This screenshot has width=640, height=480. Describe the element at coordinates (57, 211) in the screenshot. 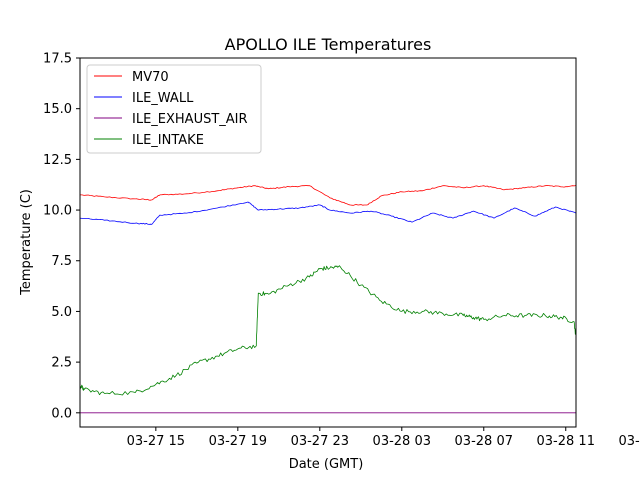

I see `y-tick-label: 10.0` at that location.